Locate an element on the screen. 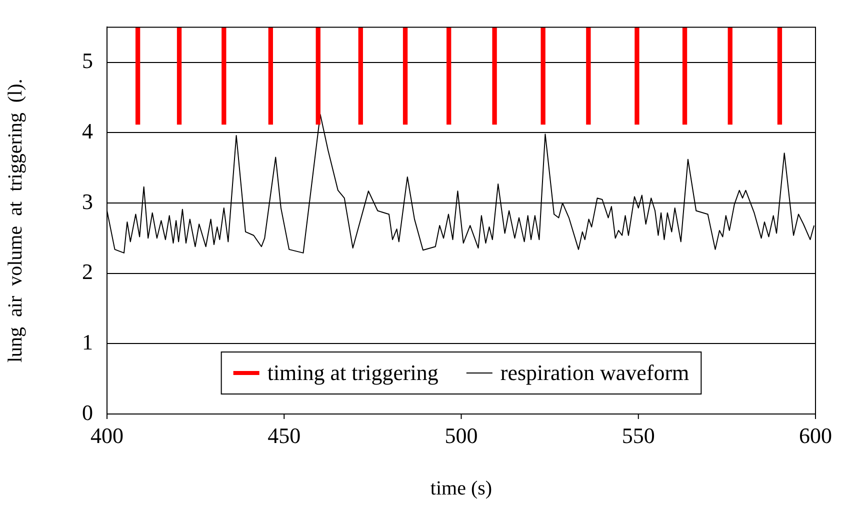 The image size is (842, 505). x-axis-title: time (s) is located at coordinates (461, 488).